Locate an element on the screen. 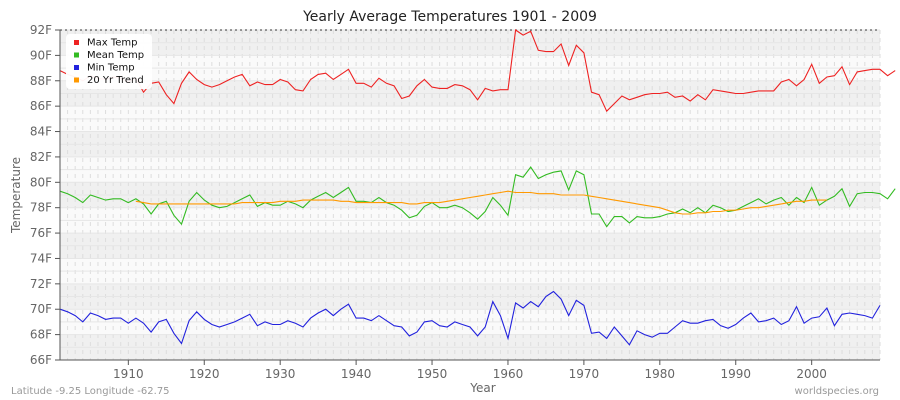  legend-item: Min Temp is located at coordinates (111, 68).